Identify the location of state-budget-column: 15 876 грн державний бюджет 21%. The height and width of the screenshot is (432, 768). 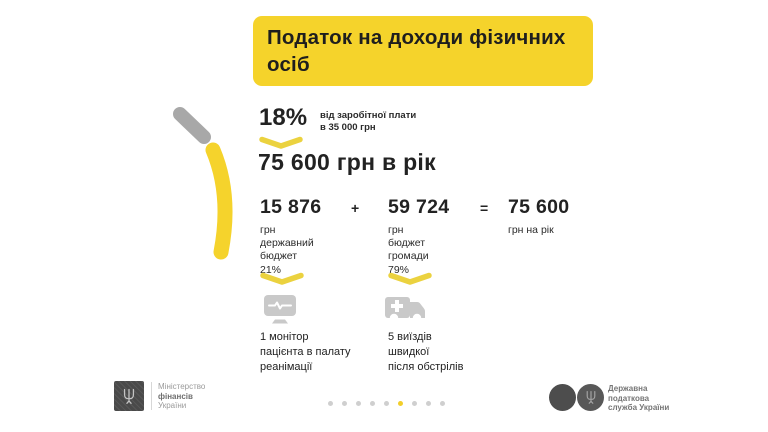
(290, 236).